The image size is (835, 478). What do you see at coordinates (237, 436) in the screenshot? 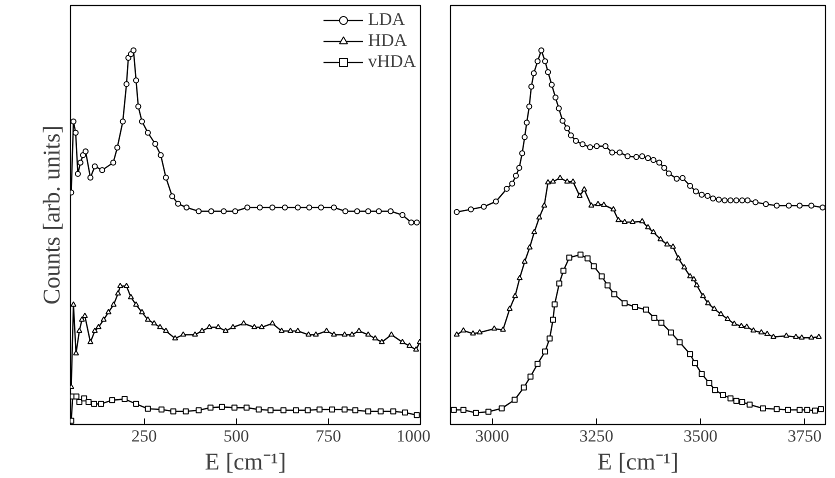
I see `x-tick-label: 500` at bounding box center [237, 436].